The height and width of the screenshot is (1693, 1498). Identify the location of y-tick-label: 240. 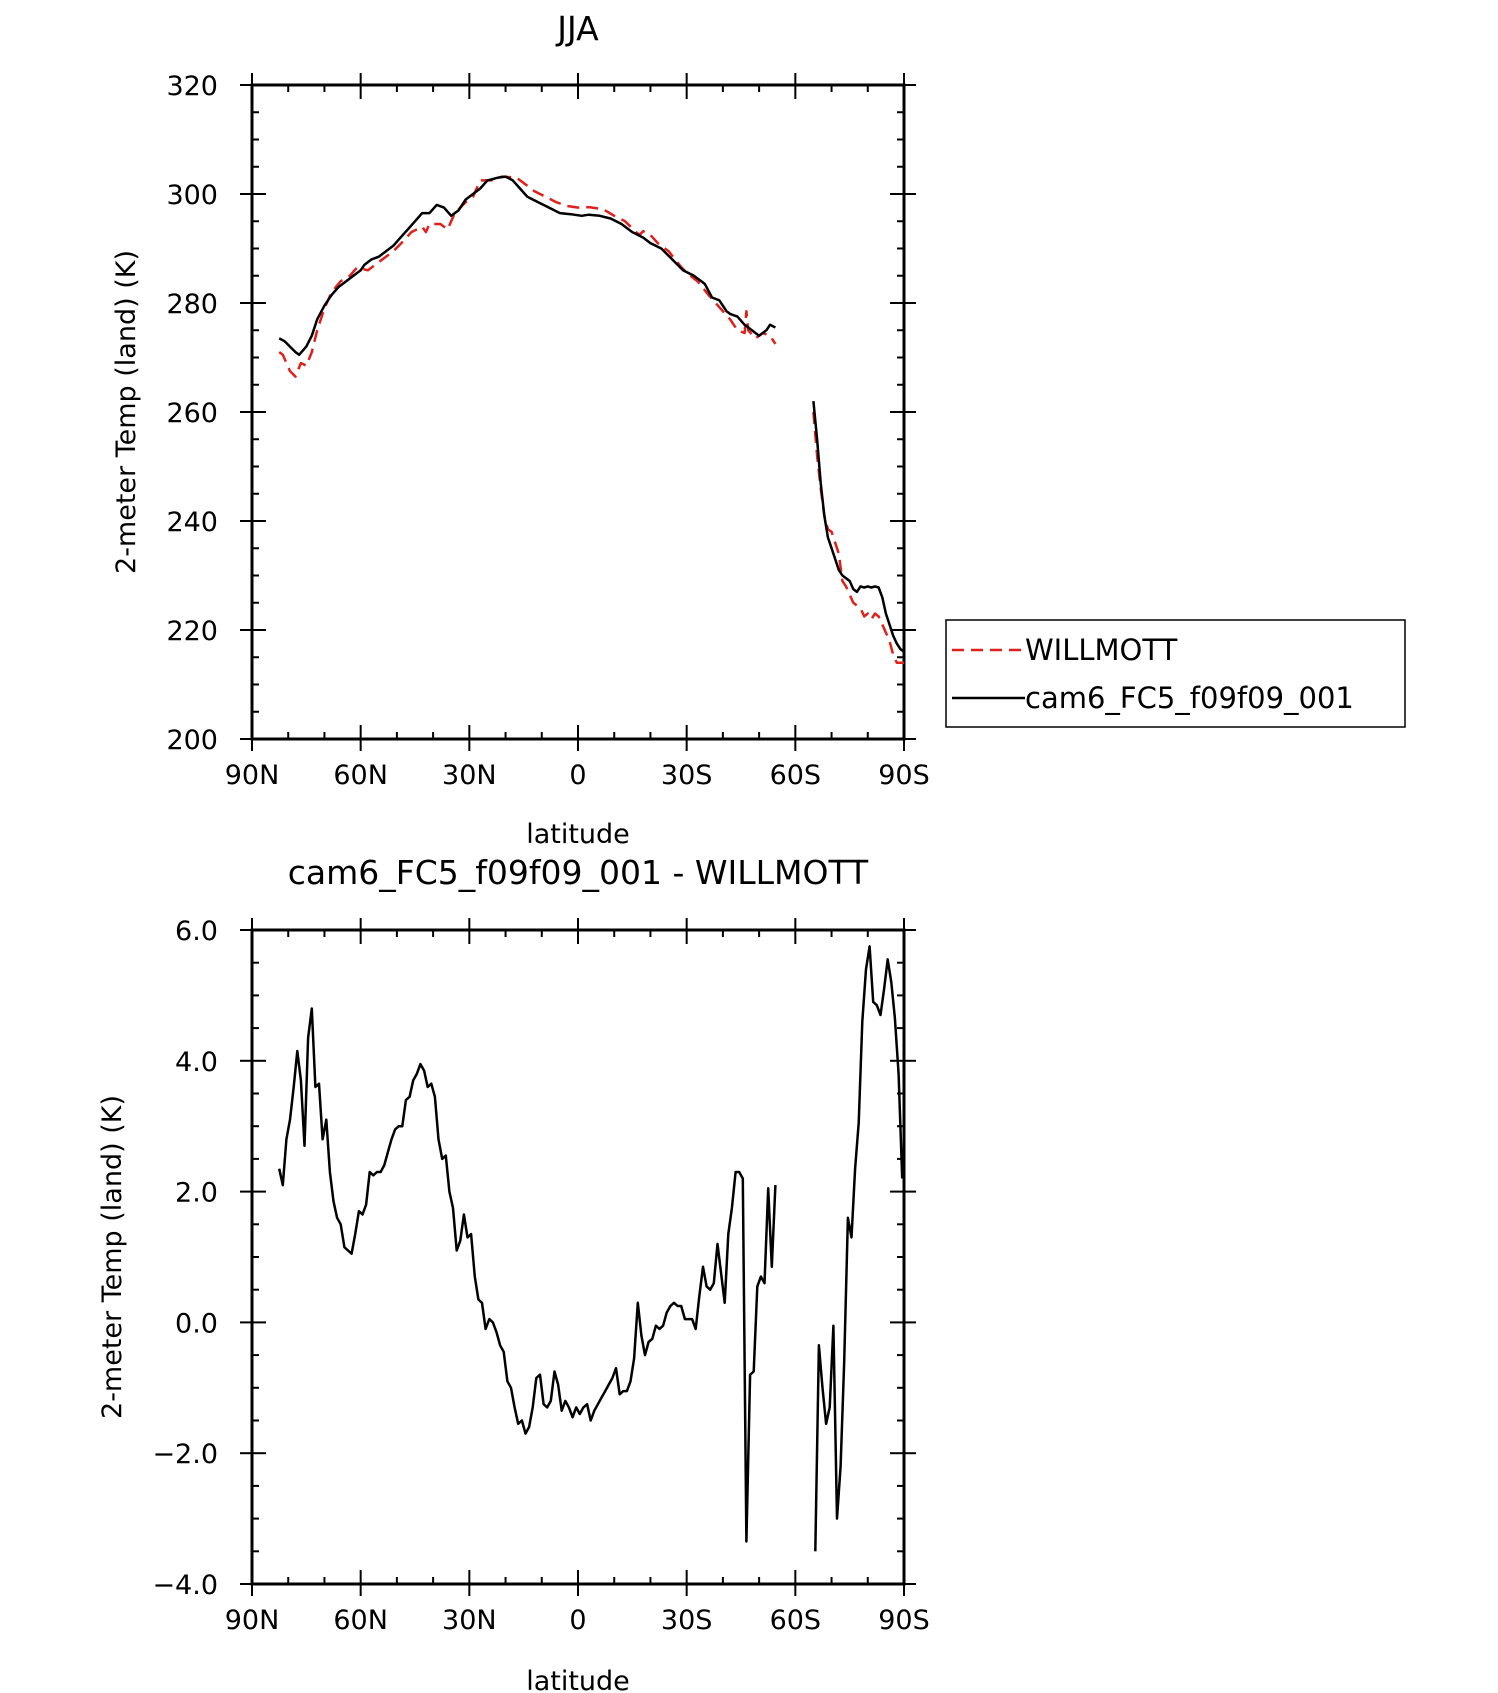
(192, 522).